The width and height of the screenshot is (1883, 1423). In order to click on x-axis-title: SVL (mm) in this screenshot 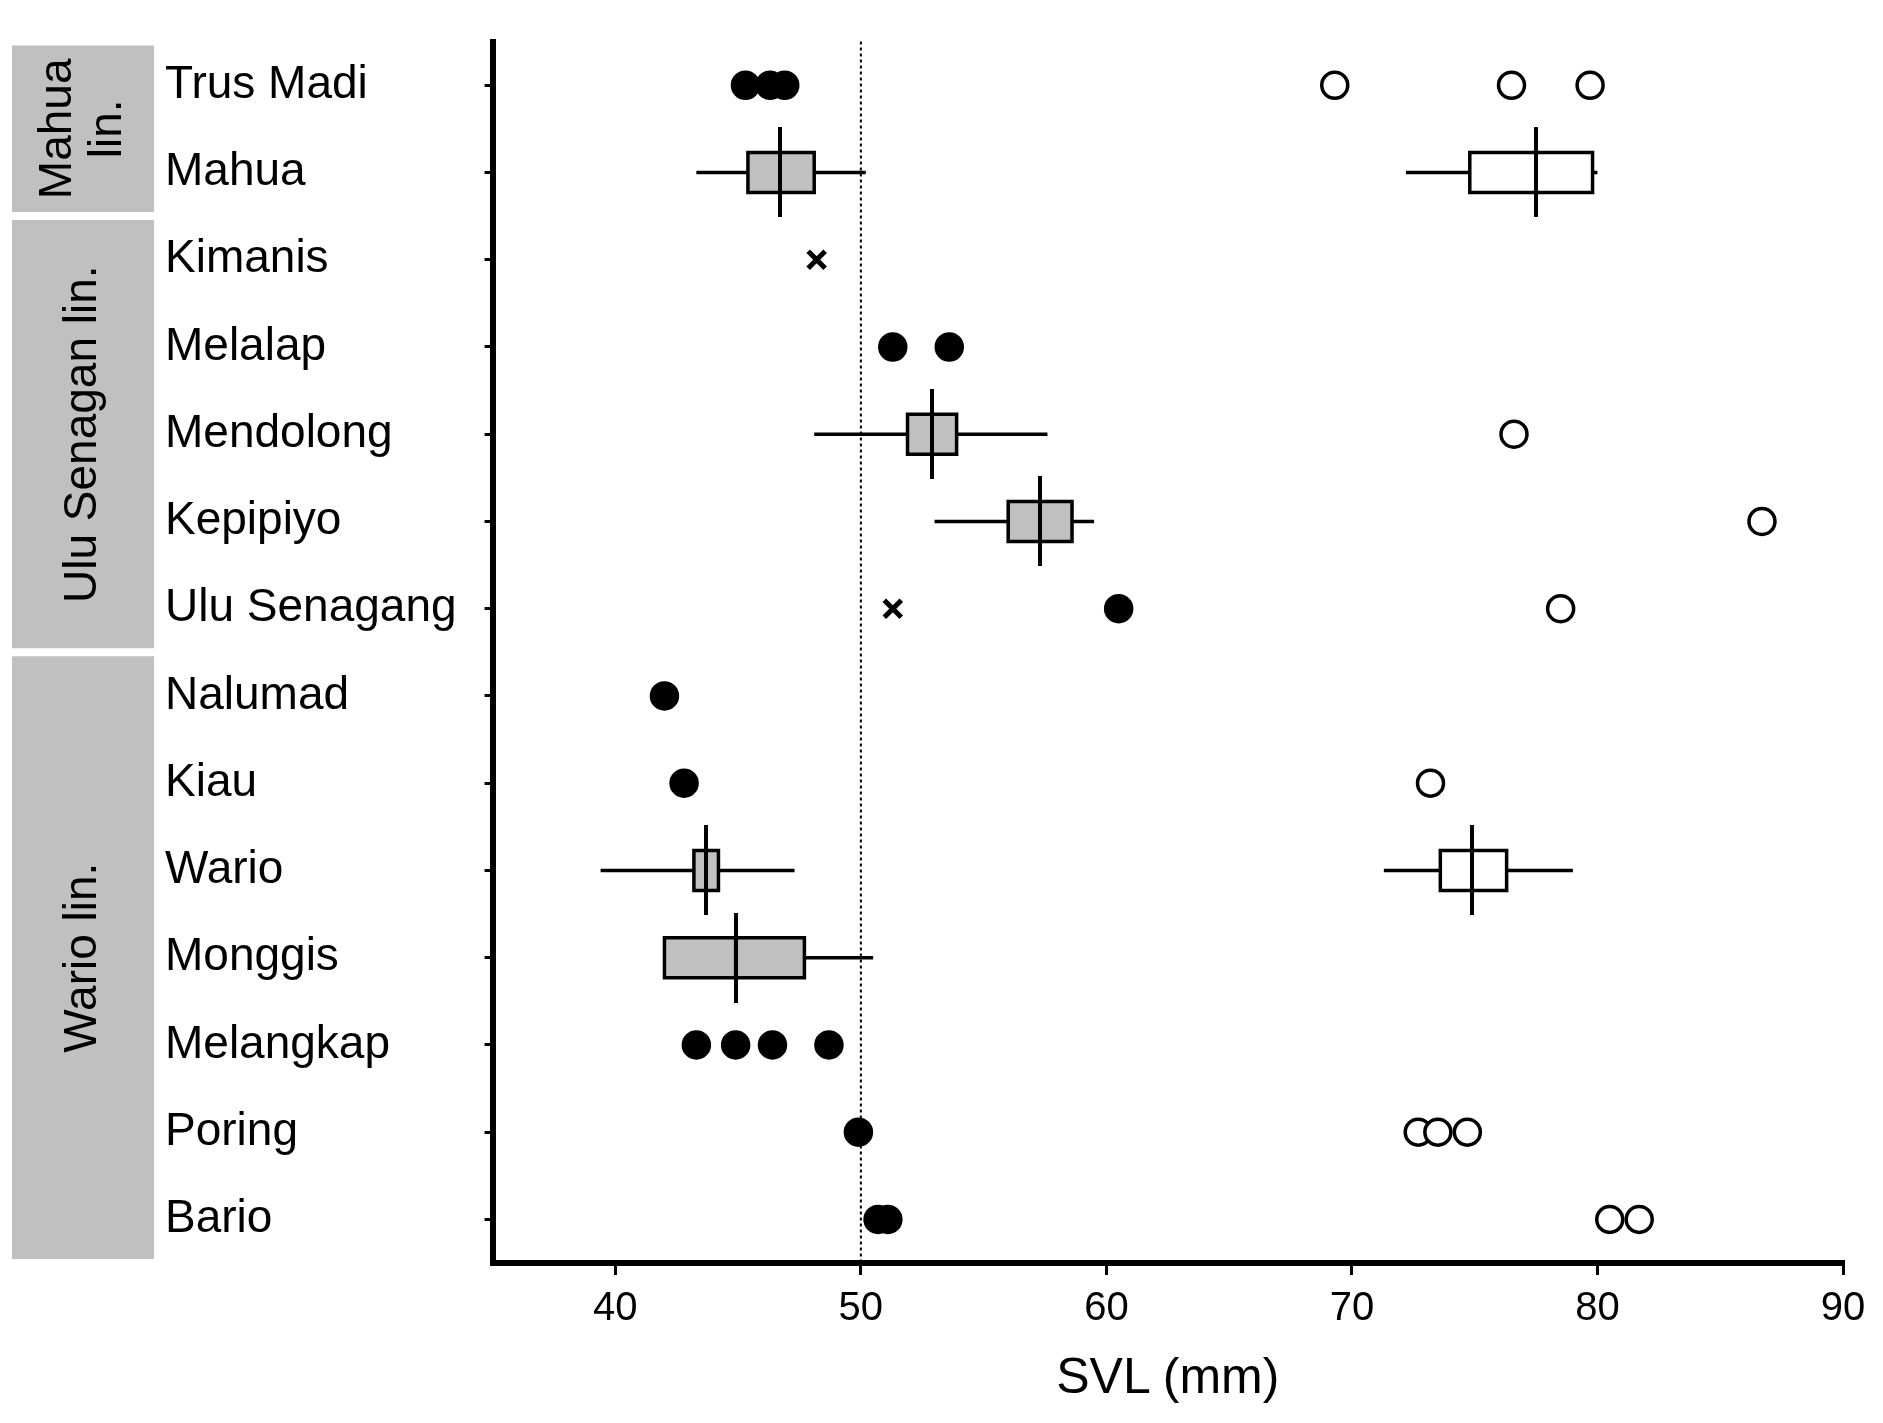, I will do `click(1168, 1375)`.